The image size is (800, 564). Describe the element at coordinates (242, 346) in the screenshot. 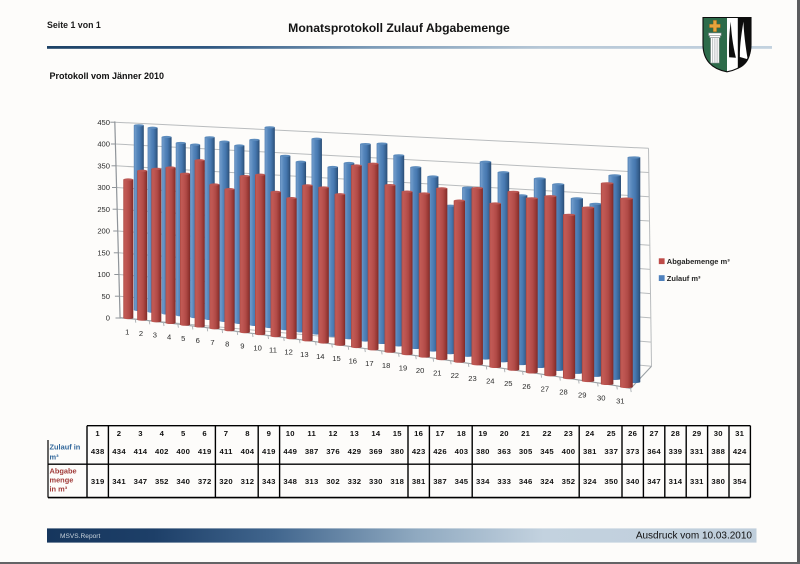

I see `svg-text: 9` at that location.